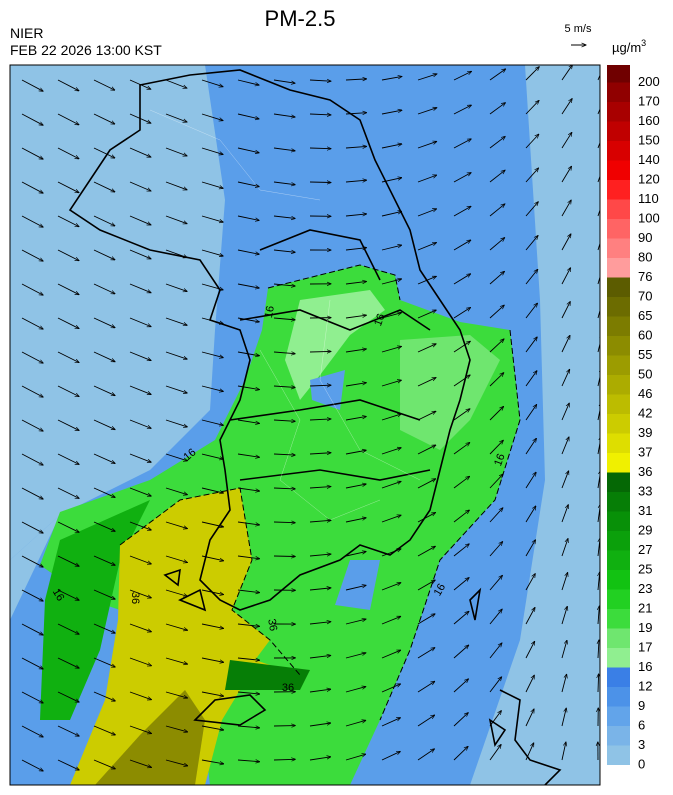 This screenshot has width=673, height=795. I want to click on sea-field, so click(327, 390).